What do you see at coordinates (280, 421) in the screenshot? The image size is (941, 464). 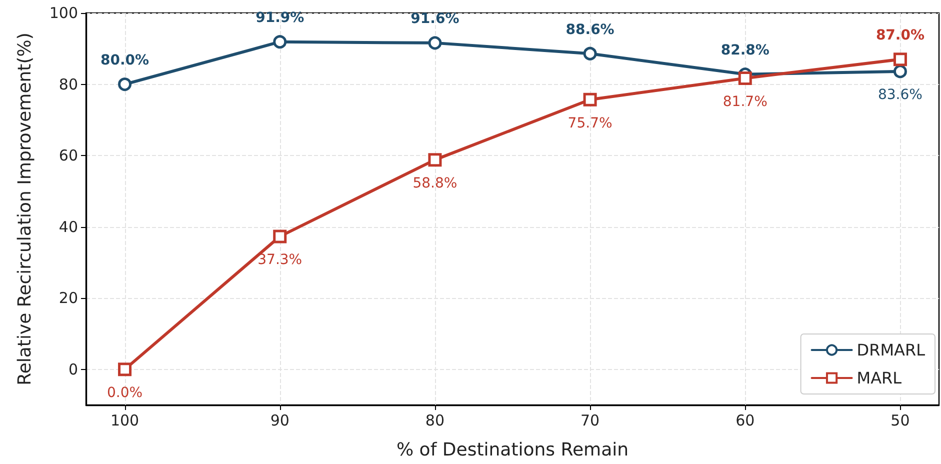 I see `x-tick-label: 90` at bounding box center [280, 421].